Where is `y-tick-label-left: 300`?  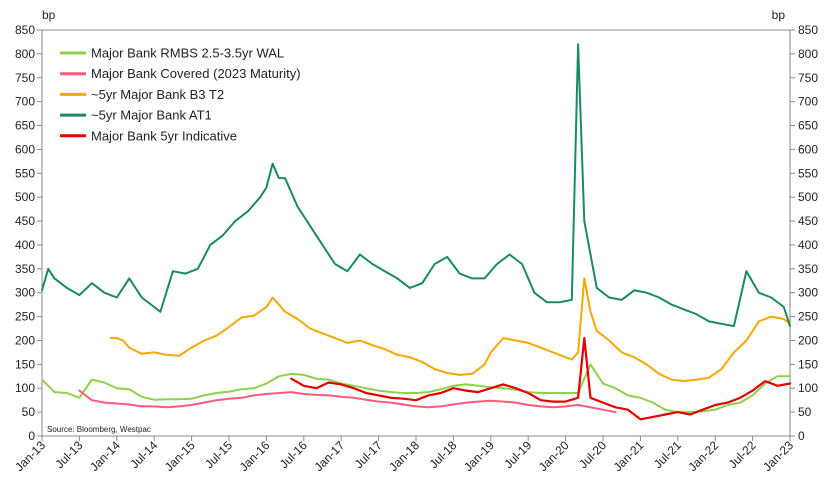 y-tick-label-left: 300 is located at coordinates (25, 293).